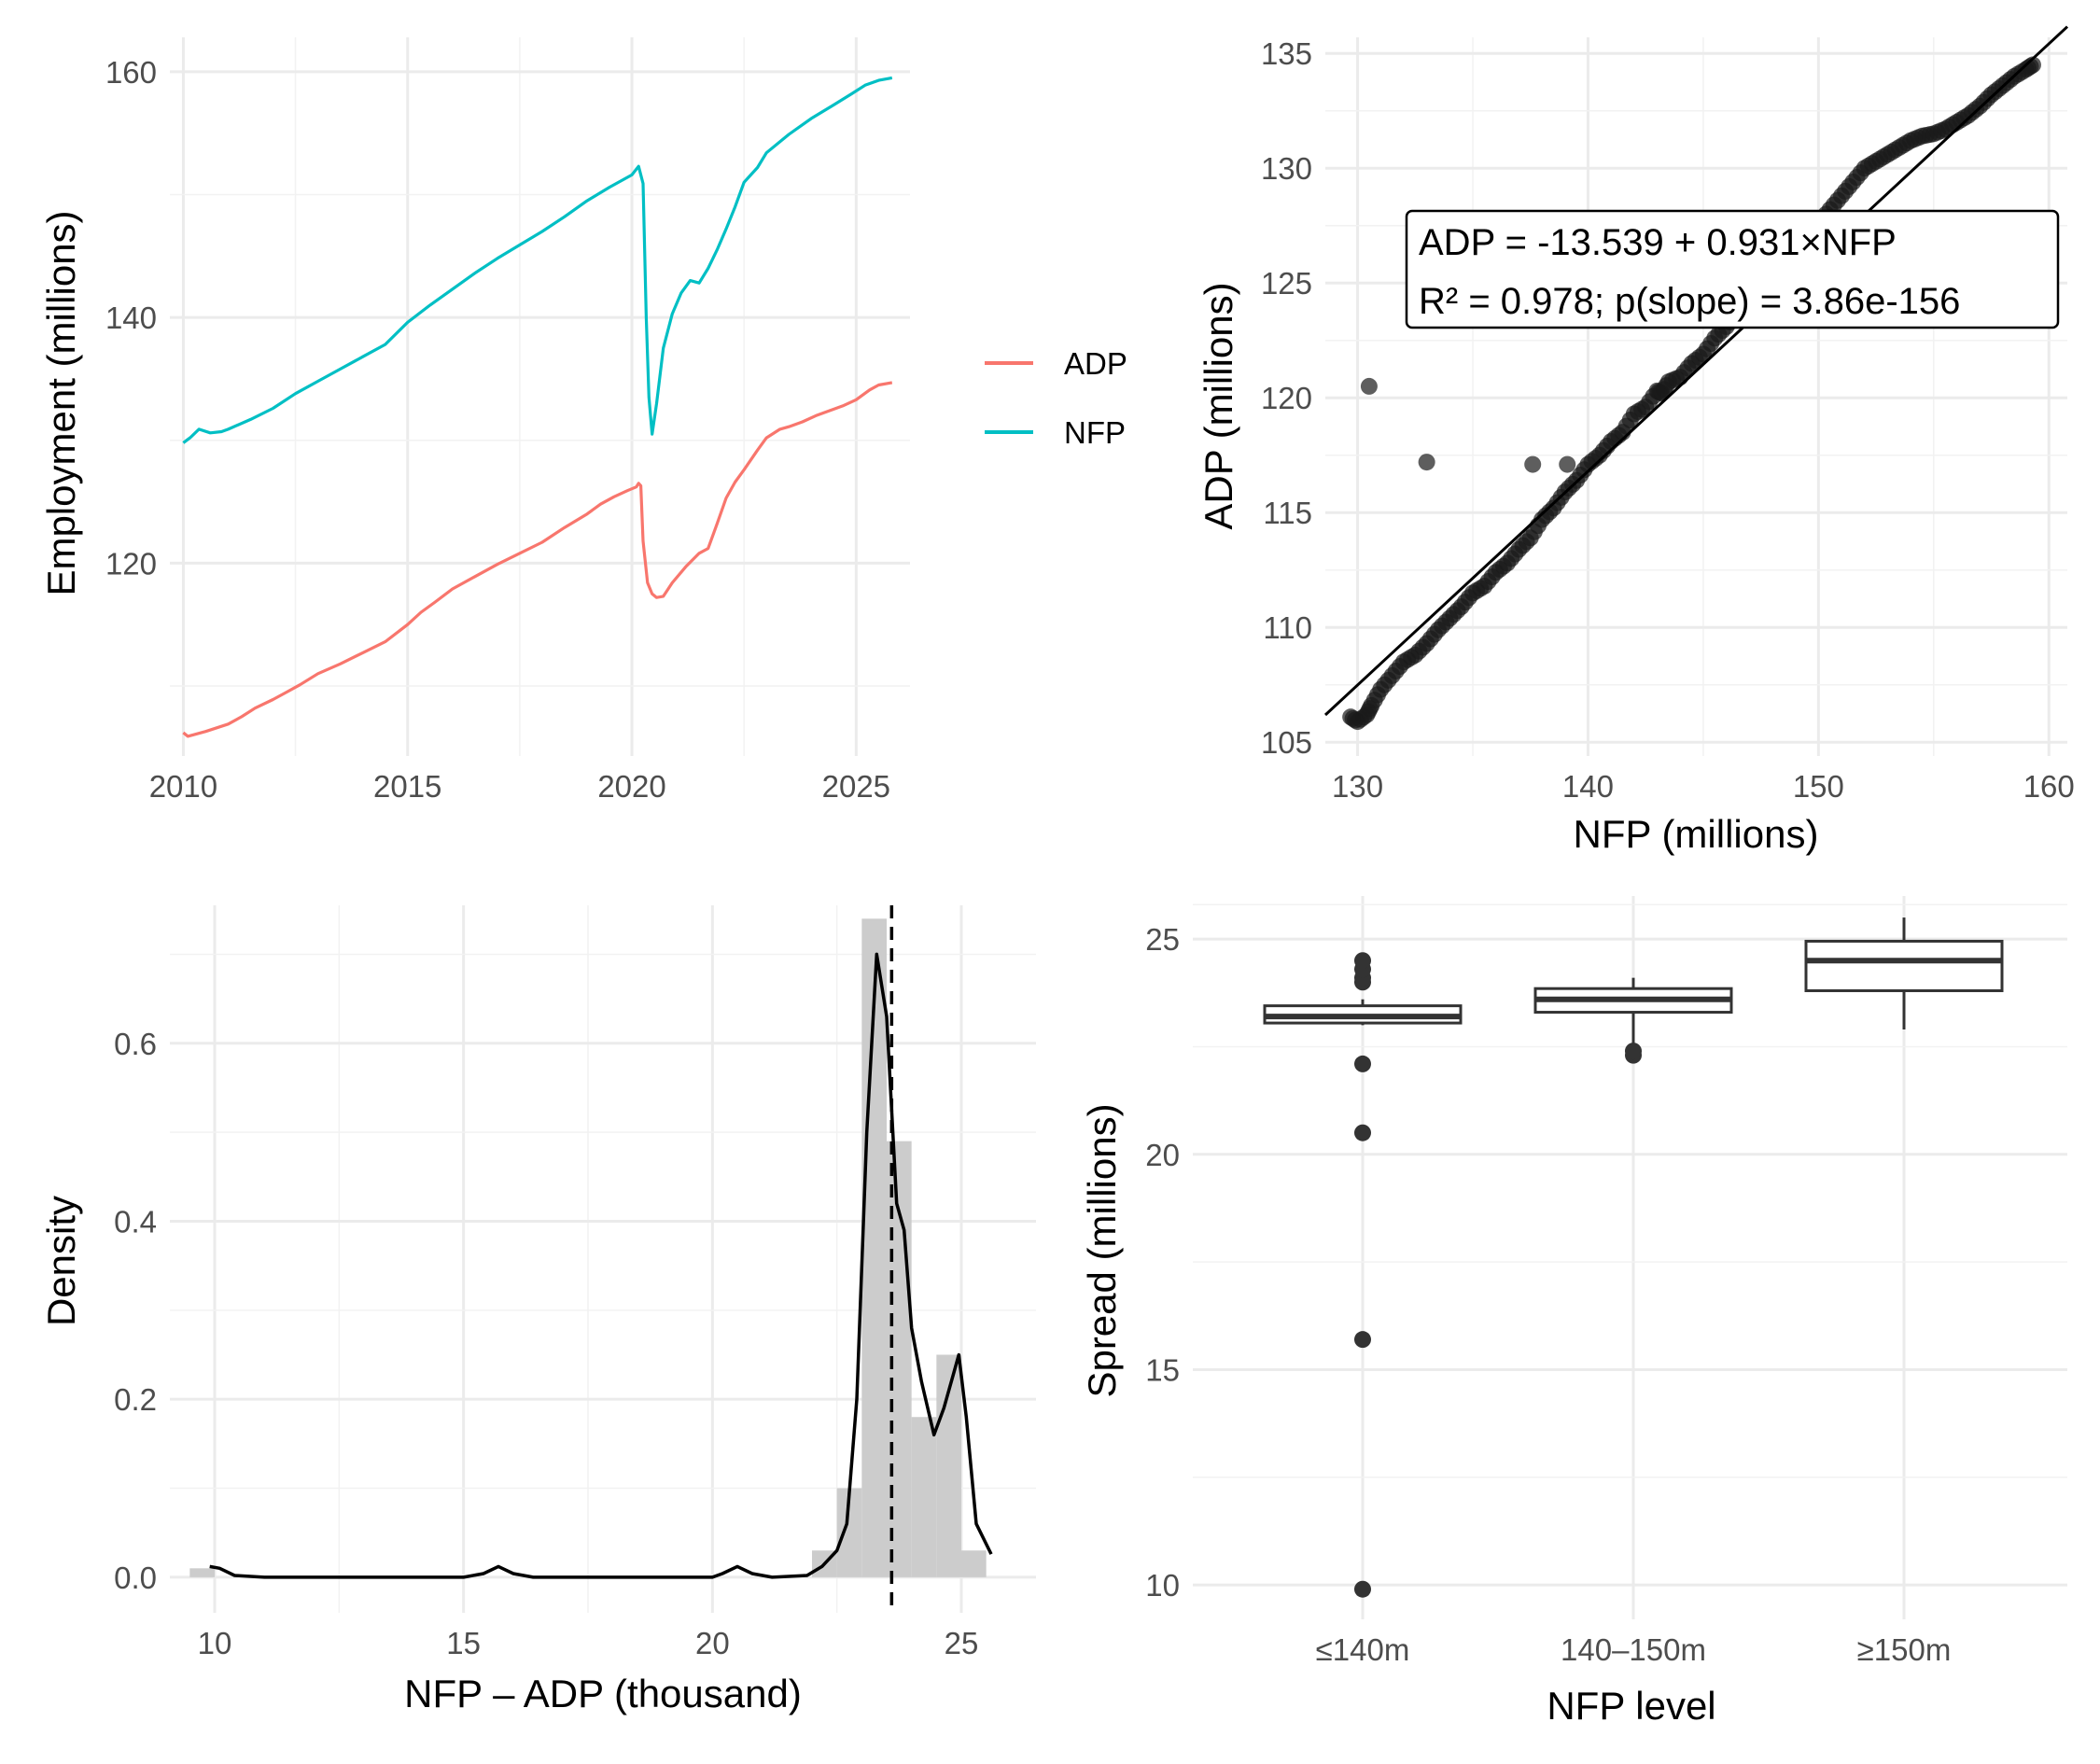 The width and height of the screenshot is (2100, 1764). I want to click on boxplot-x-ticks: ≤140m 140–150m ≥150m, so click(1634, 1649).